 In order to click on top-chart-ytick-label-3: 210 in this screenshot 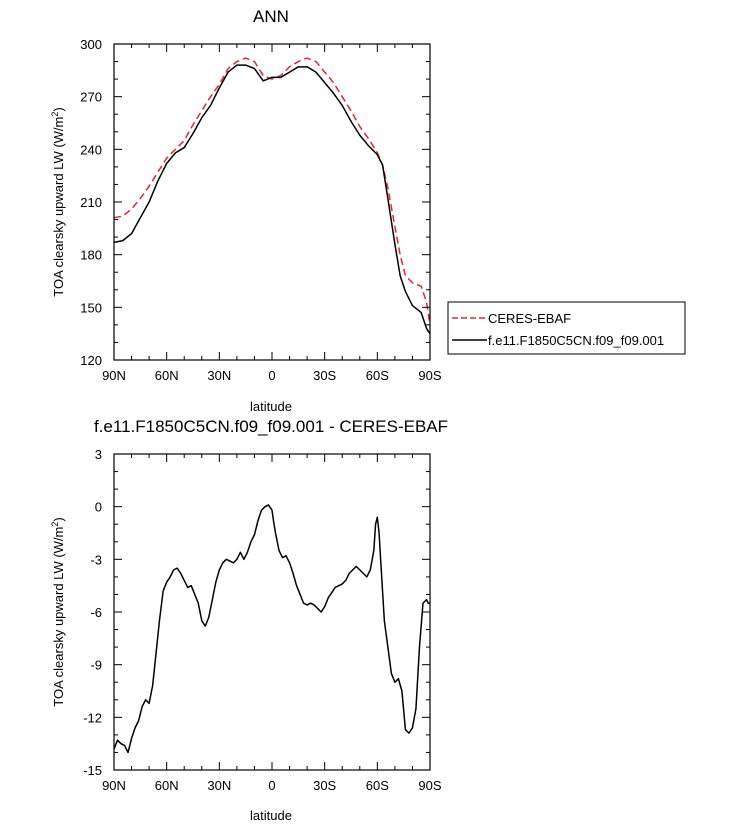, I will do `click(91, 202)`.